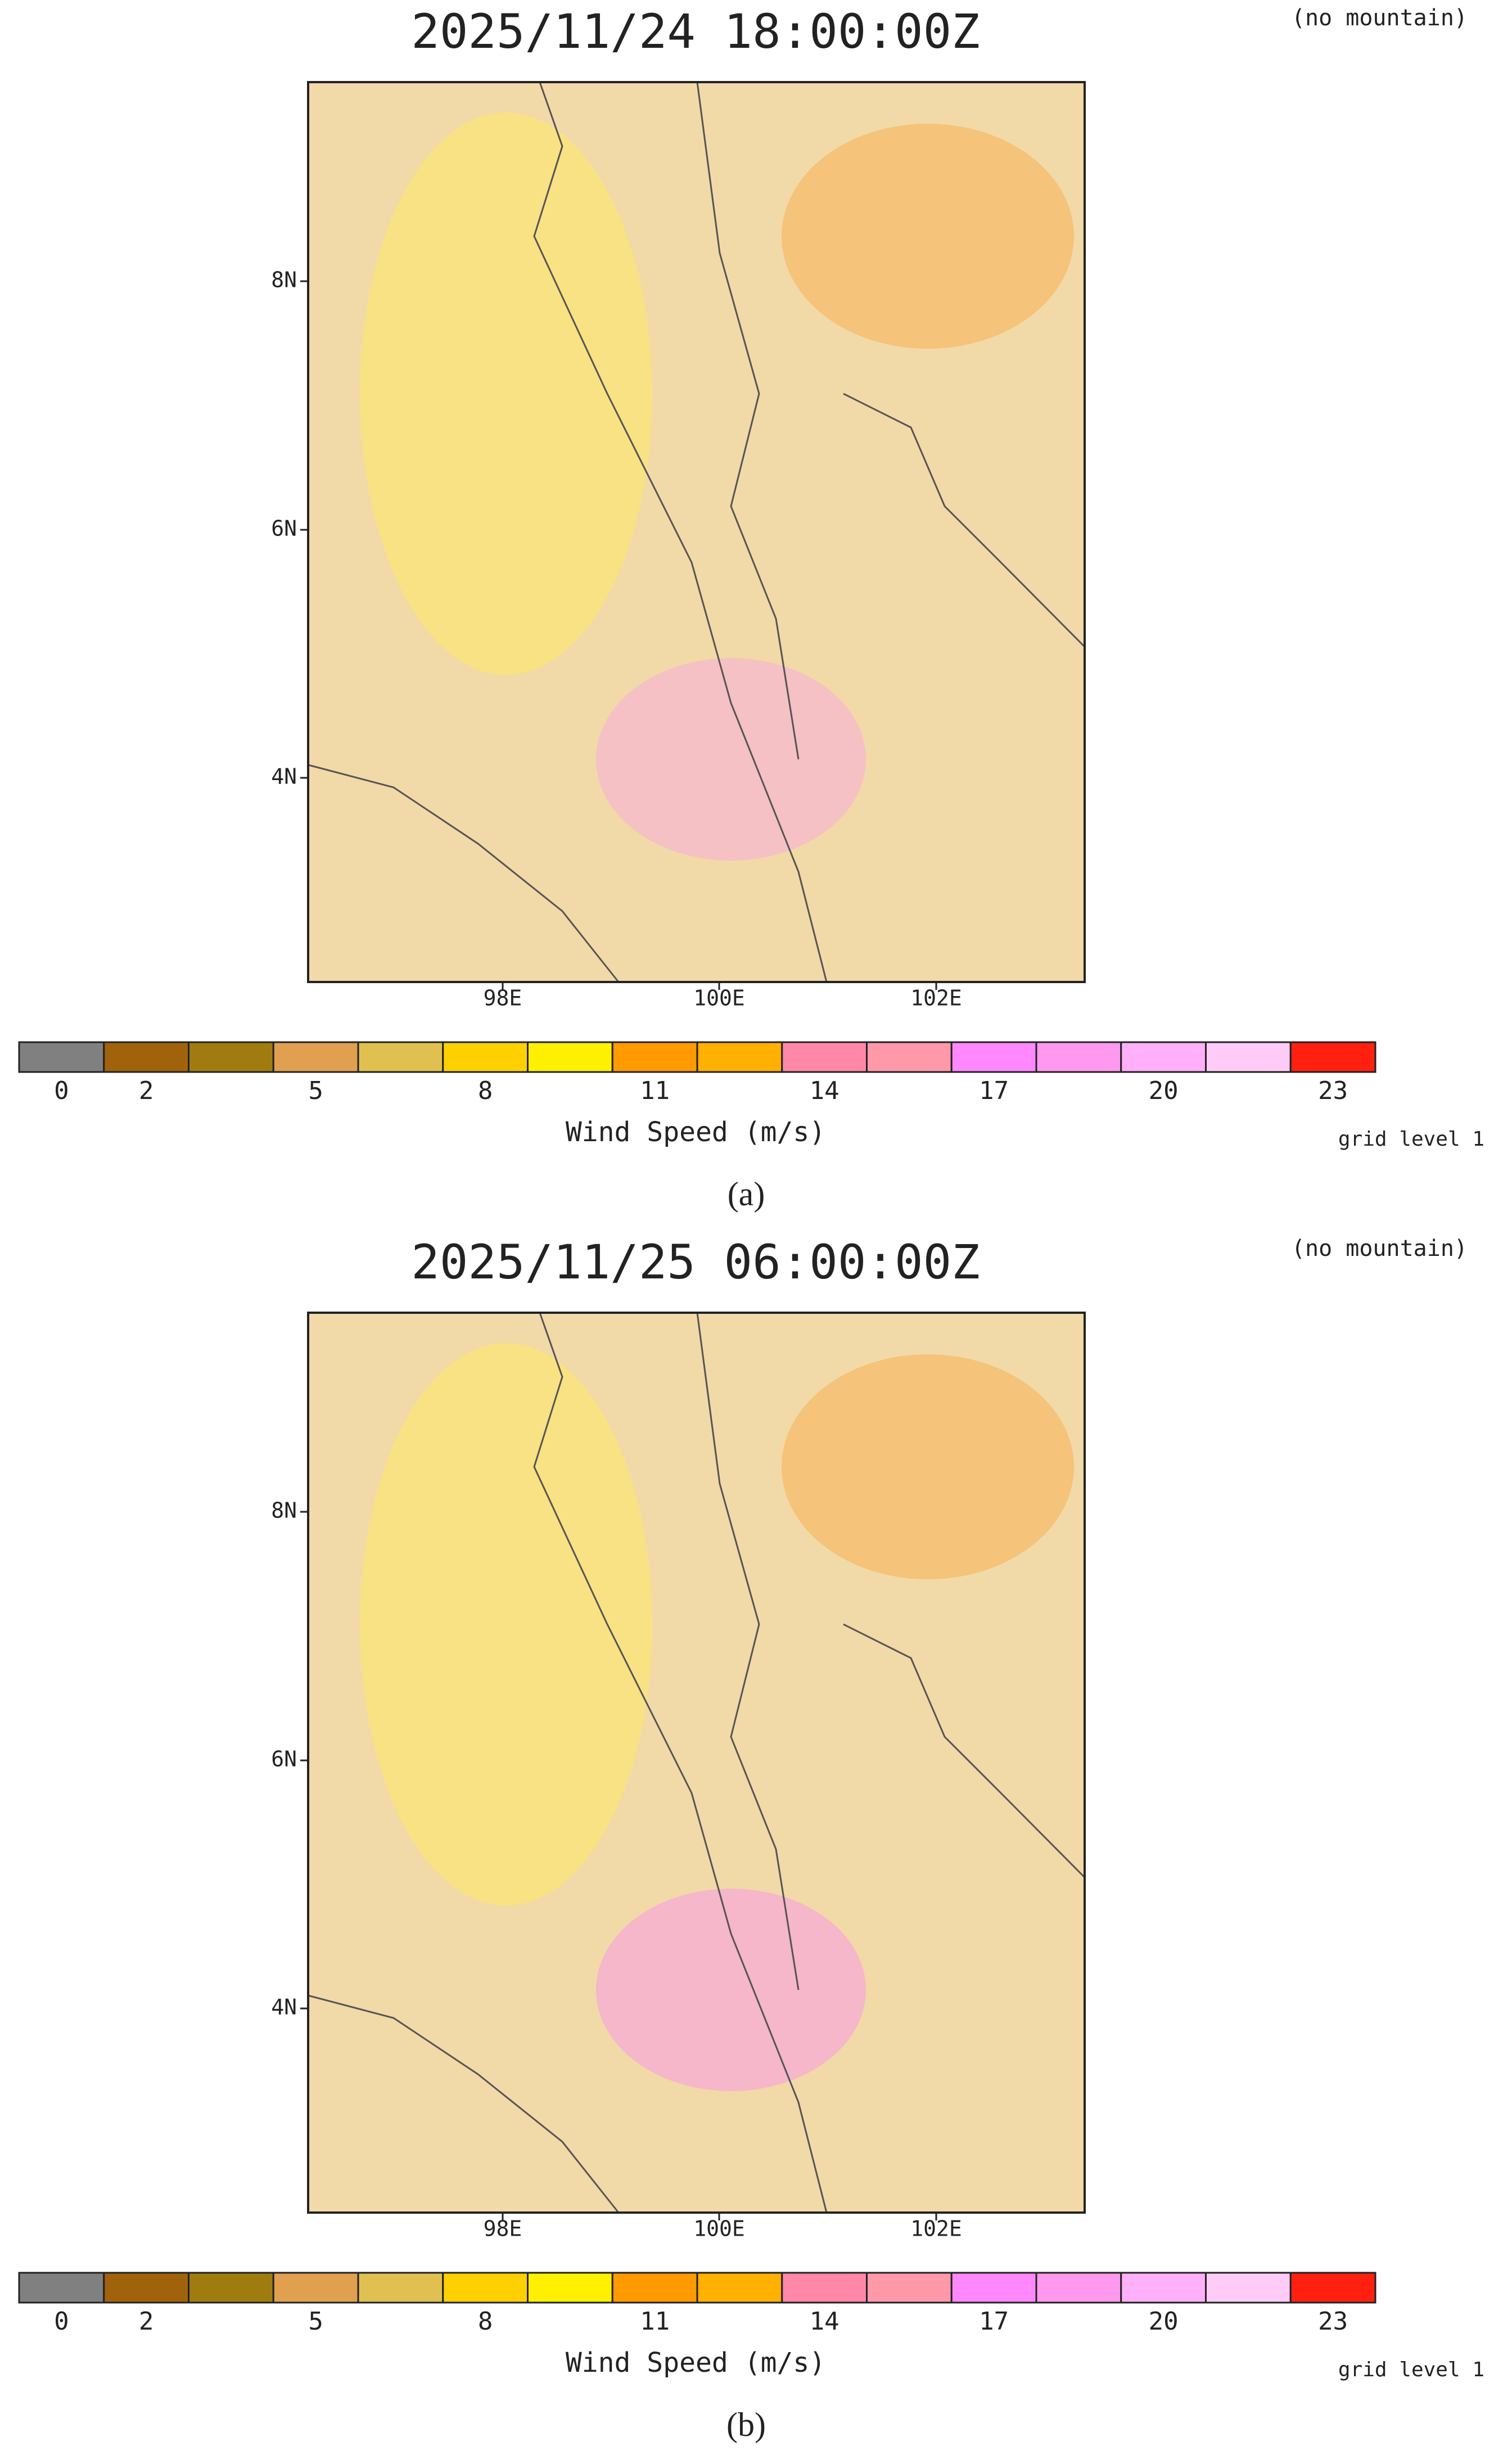 The width and height of the screenshot is (1494, 2464). What do you see at coordinates (746, 1194) in the screenshot?
I see `caption: (a)` at bounding box center [746, 1194].